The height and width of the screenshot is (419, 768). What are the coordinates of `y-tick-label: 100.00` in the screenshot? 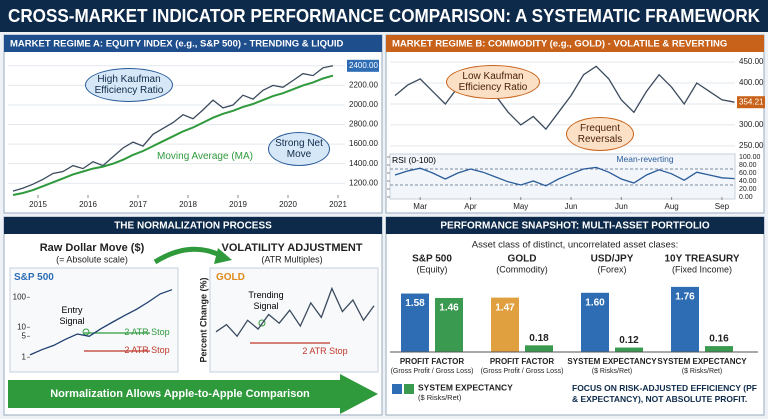 It's located at (750, 157).